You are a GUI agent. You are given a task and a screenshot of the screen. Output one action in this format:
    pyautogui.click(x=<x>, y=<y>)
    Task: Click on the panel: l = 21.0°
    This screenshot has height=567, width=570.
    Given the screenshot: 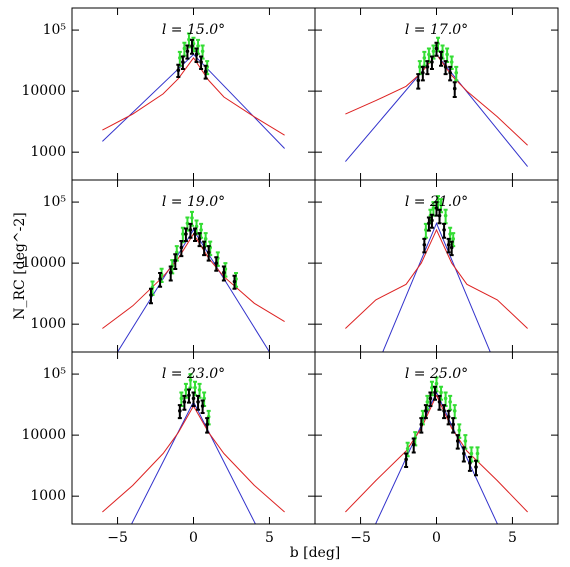 What is the action you would take?
    pyautogui.click(x=436, y=266)
    